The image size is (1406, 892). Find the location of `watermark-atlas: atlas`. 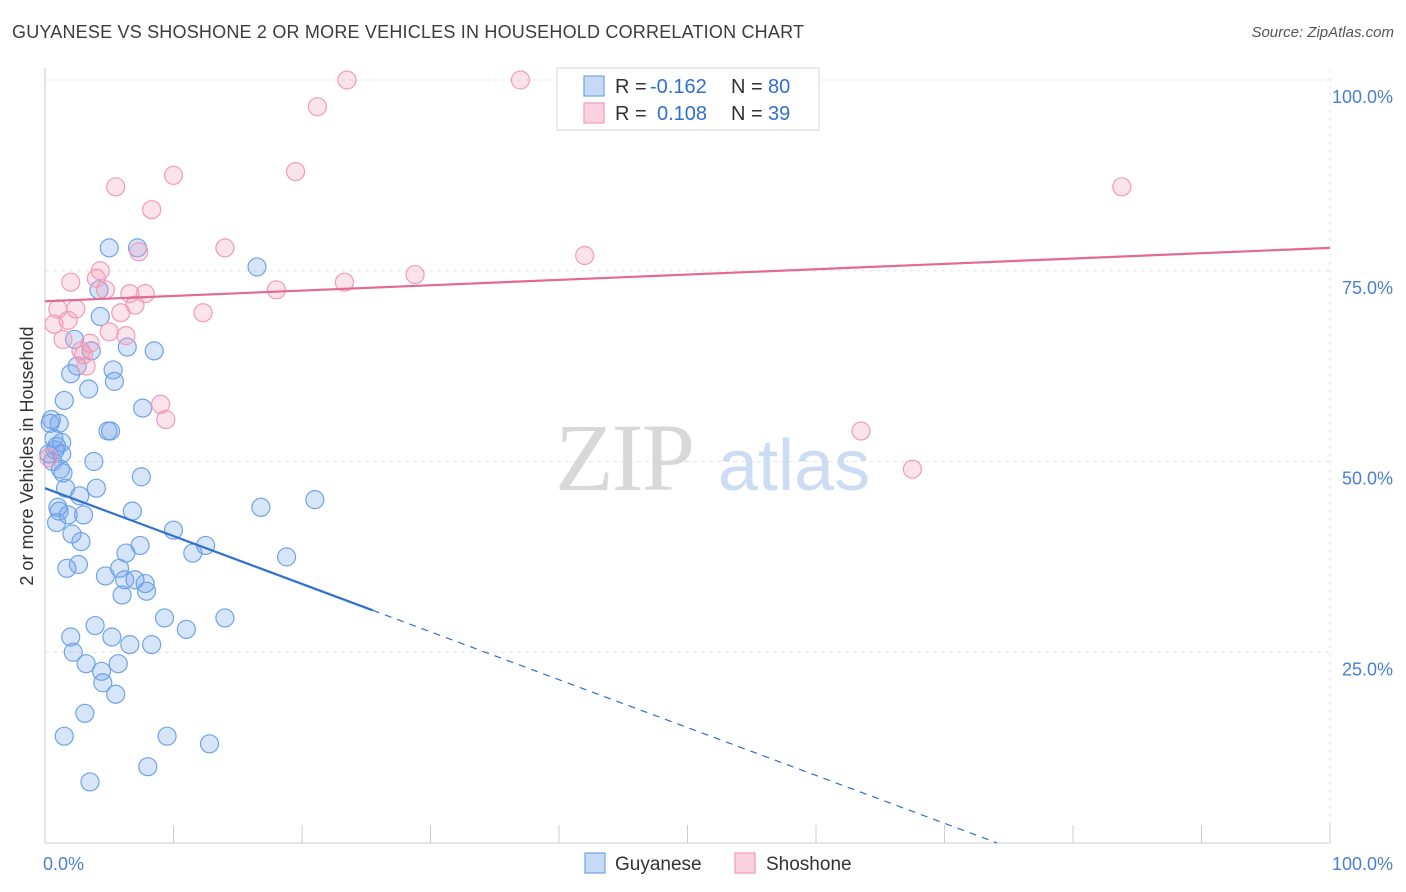

watermark-atlas: atlas is located at coordinates (794, 466).